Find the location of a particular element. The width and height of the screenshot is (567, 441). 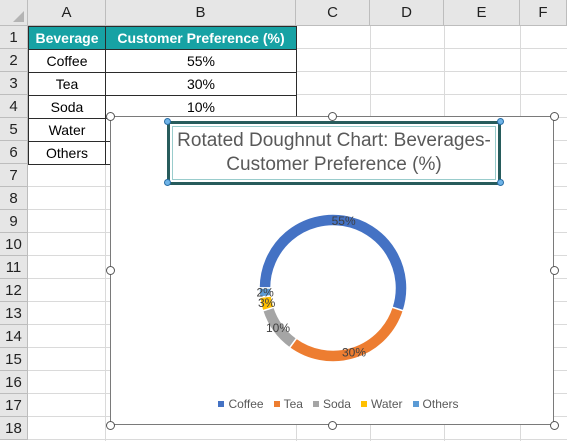

resize-handle-right is located at coordinates (554, 270).